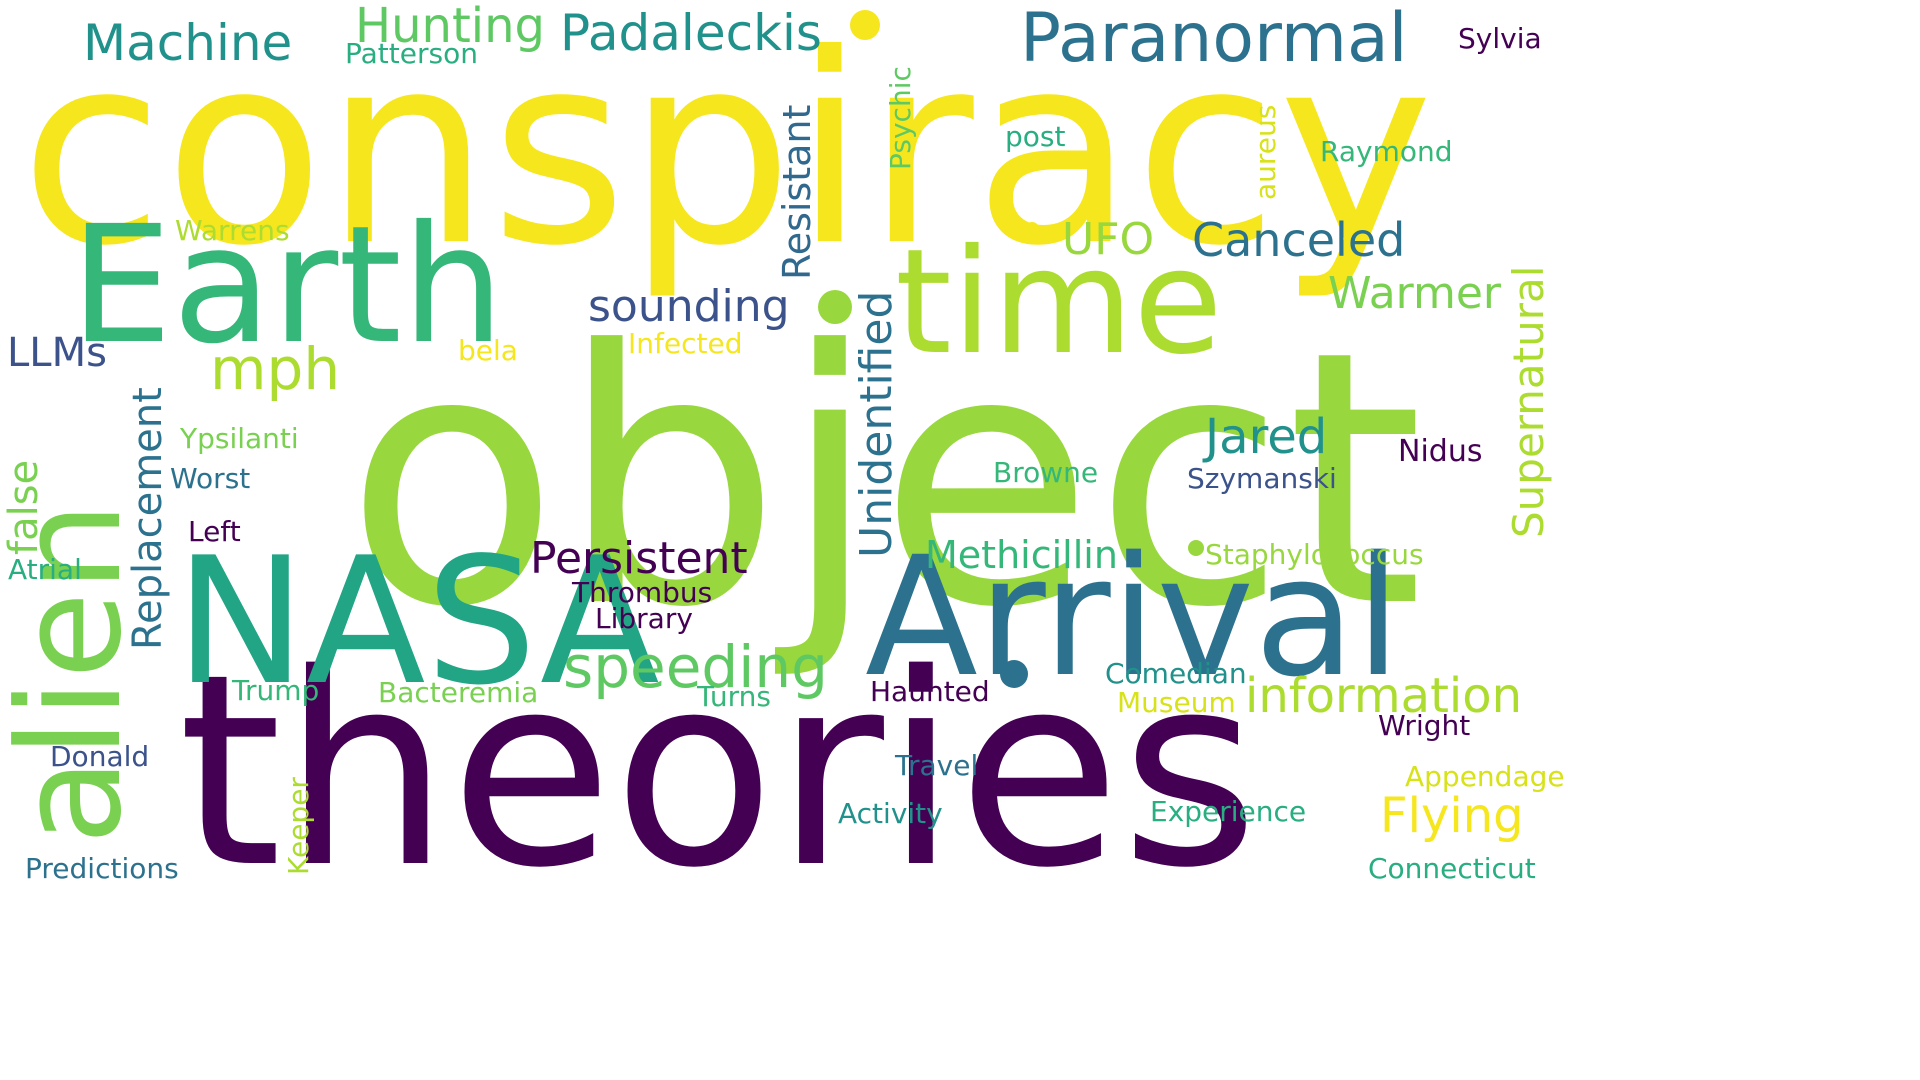 This screenshot has height=1080, width=1920. Describe the element at coordinates (148, 518) in the screenshot. I see `word-replacement: Replacement` at that location.